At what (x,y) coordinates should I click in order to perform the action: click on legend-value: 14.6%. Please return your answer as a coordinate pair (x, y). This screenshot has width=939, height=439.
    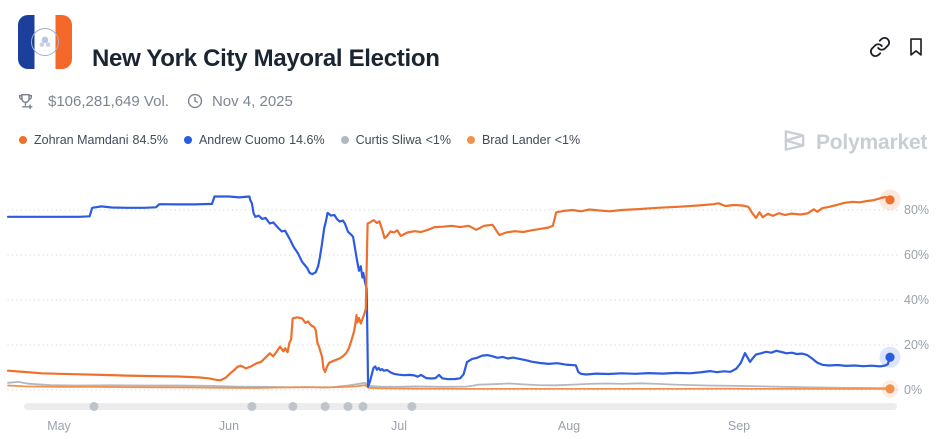
    Looking at the image, I should click on (307, 140).